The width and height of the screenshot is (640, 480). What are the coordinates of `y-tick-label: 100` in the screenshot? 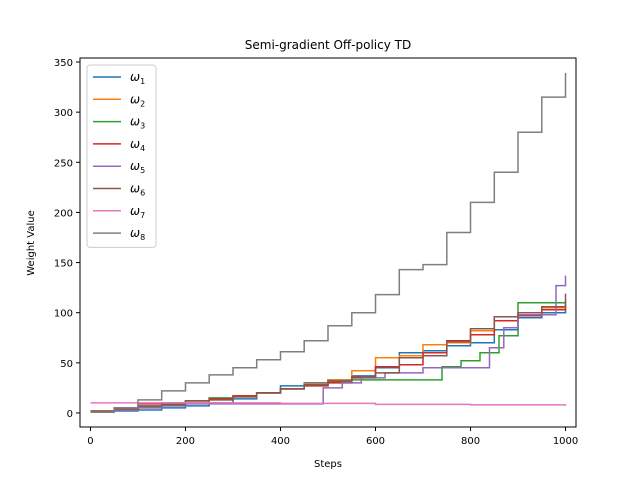 It's located at (63, 314).